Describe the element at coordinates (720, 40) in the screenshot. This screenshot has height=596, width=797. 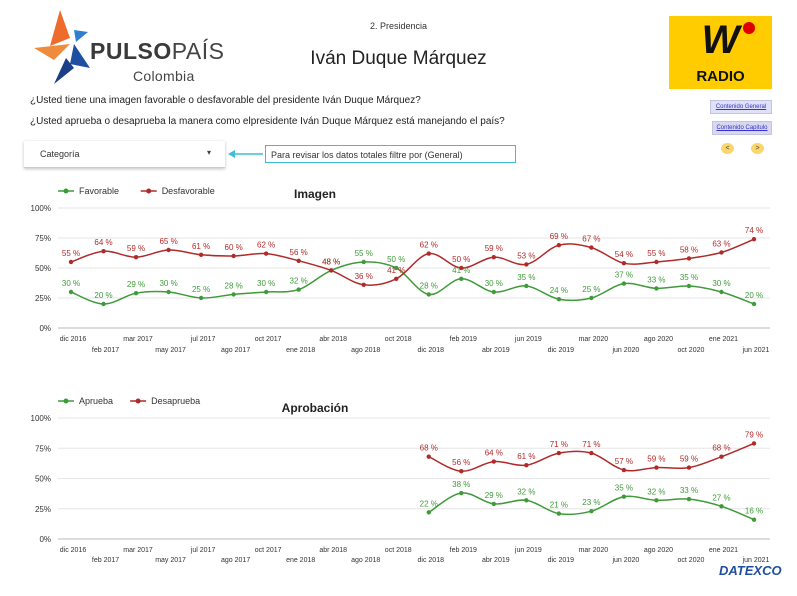
I see `radio-logo-w: W` at that location.